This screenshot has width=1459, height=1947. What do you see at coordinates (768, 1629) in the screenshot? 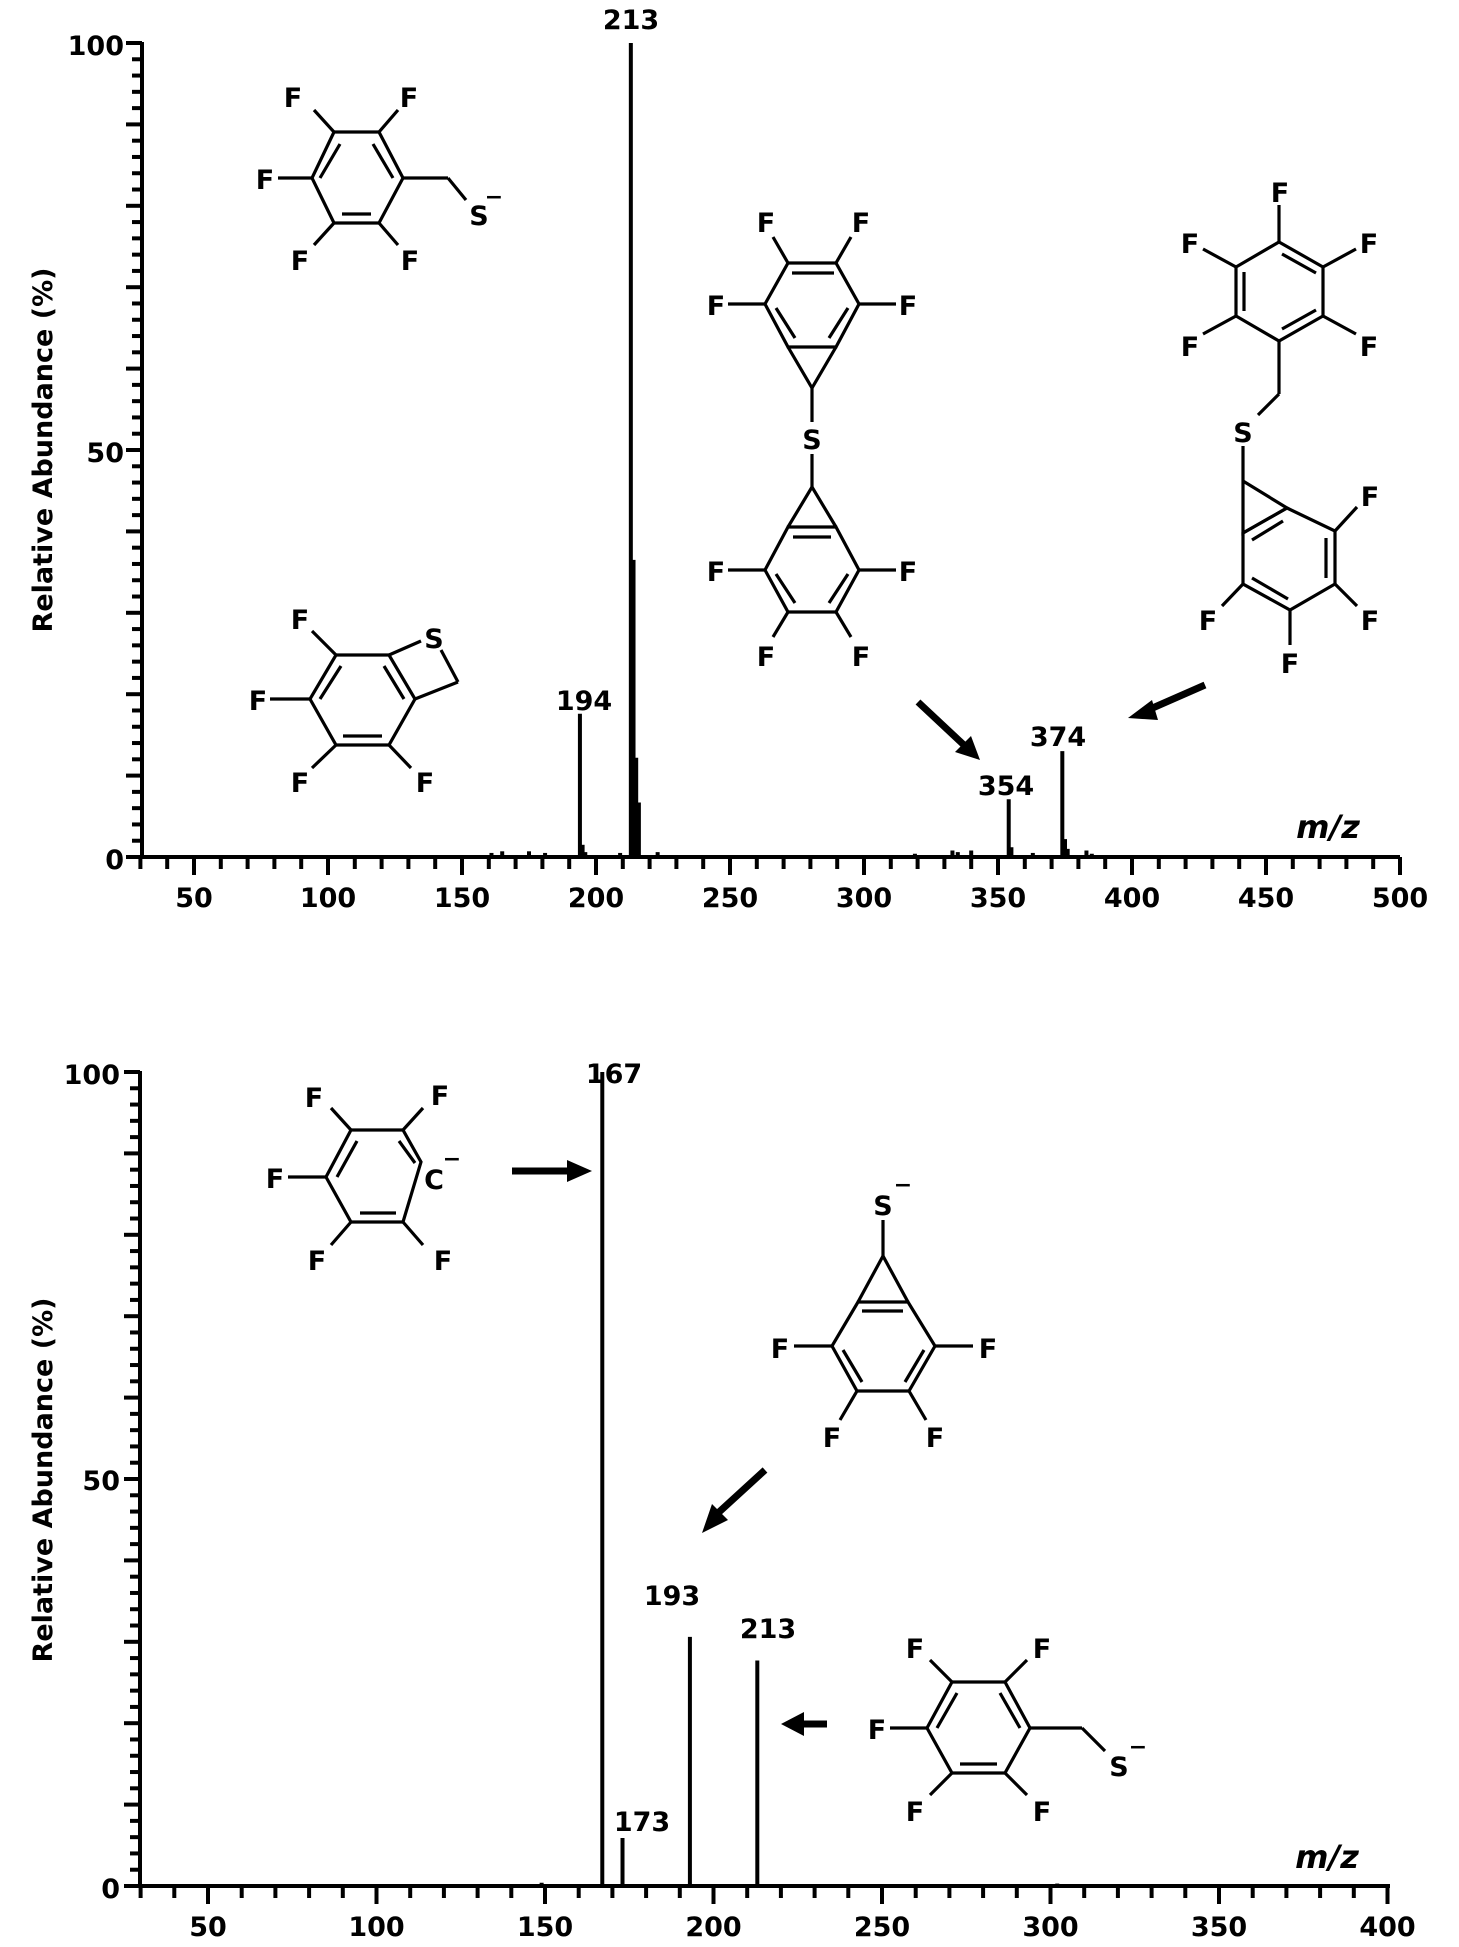
I see `bottom-peak-label-213: 213` at bounding box center [768, 1629].